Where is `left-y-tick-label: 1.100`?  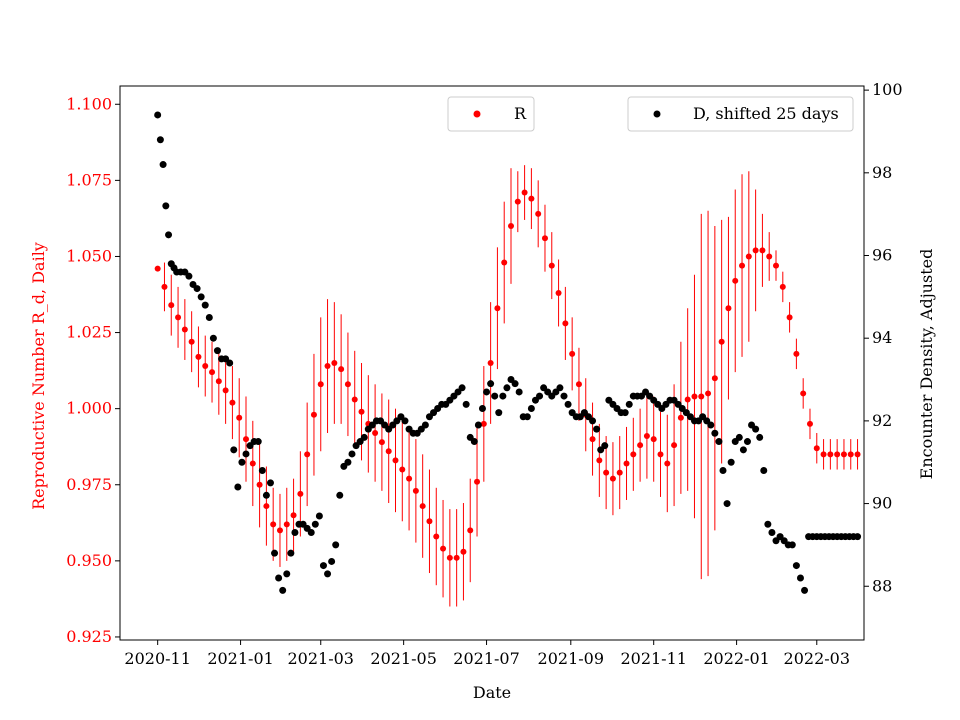 left-y-tick-label: 1.100 is located at coordinates (89, 103).